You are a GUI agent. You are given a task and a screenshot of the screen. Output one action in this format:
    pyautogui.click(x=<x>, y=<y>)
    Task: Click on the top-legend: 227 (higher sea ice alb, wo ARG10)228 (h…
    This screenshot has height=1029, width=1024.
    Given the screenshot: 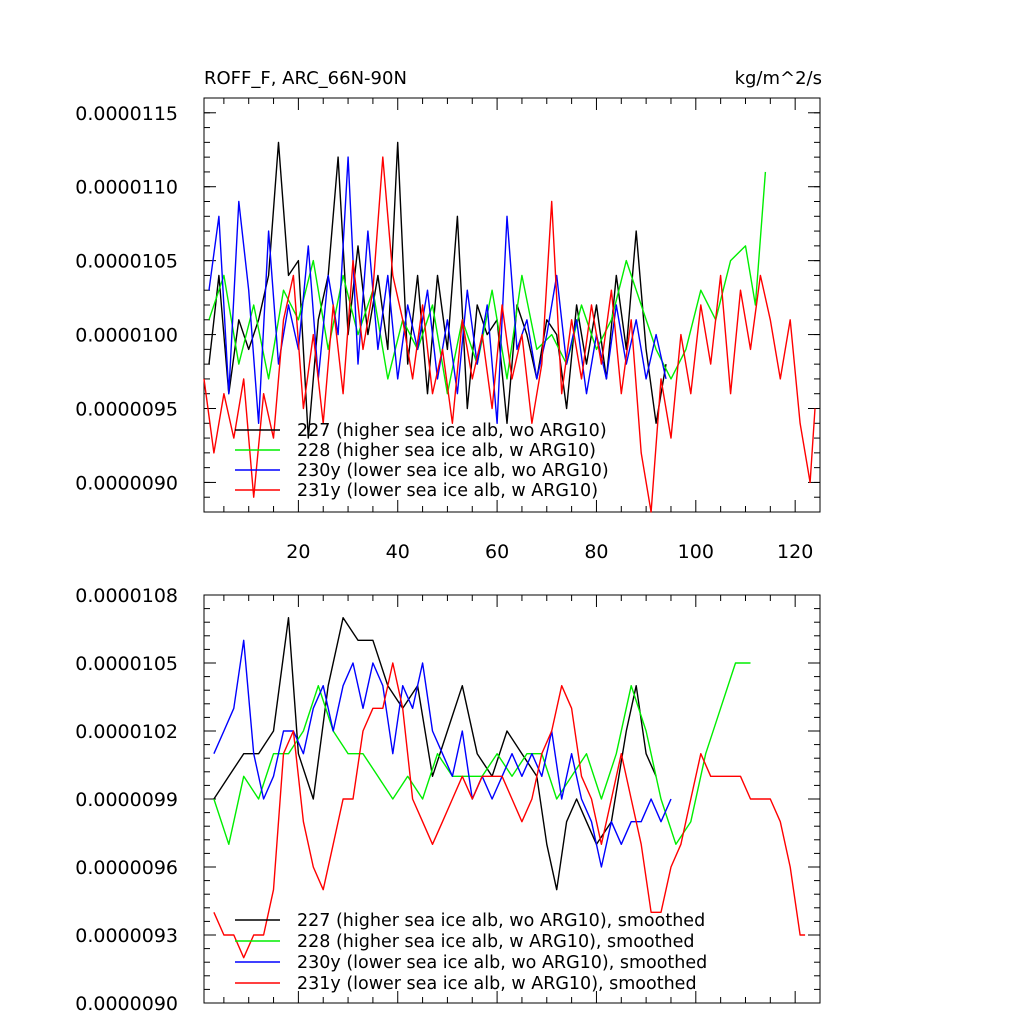 What is the action you would take?
    pyautogui.click(x=422, y=461)
    